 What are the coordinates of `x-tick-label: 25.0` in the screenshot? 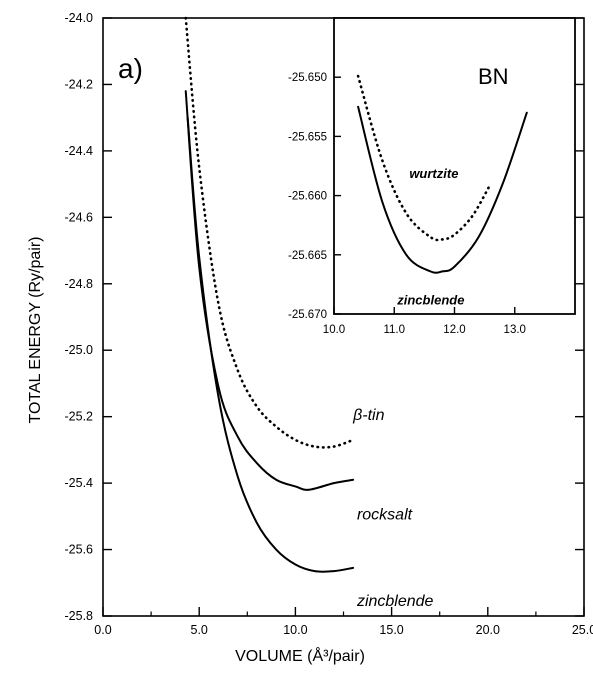 It's located at (582, 630).